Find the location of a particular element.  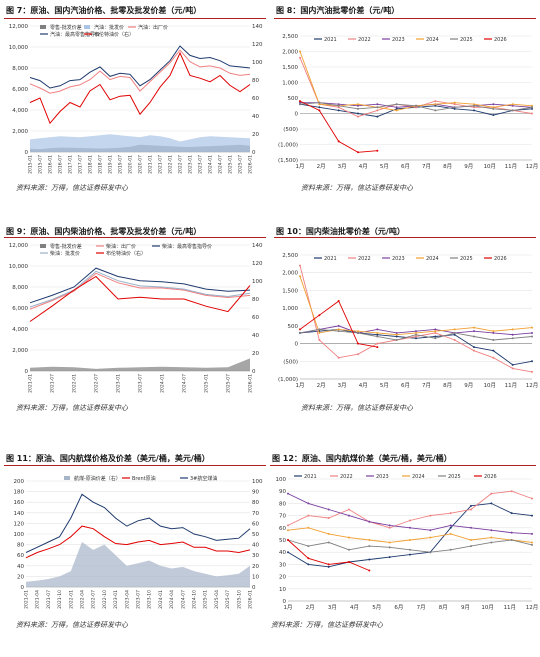

source-note-2: 资料来源：万得，信达证券研发中心 is located at coordinates (357, 188).